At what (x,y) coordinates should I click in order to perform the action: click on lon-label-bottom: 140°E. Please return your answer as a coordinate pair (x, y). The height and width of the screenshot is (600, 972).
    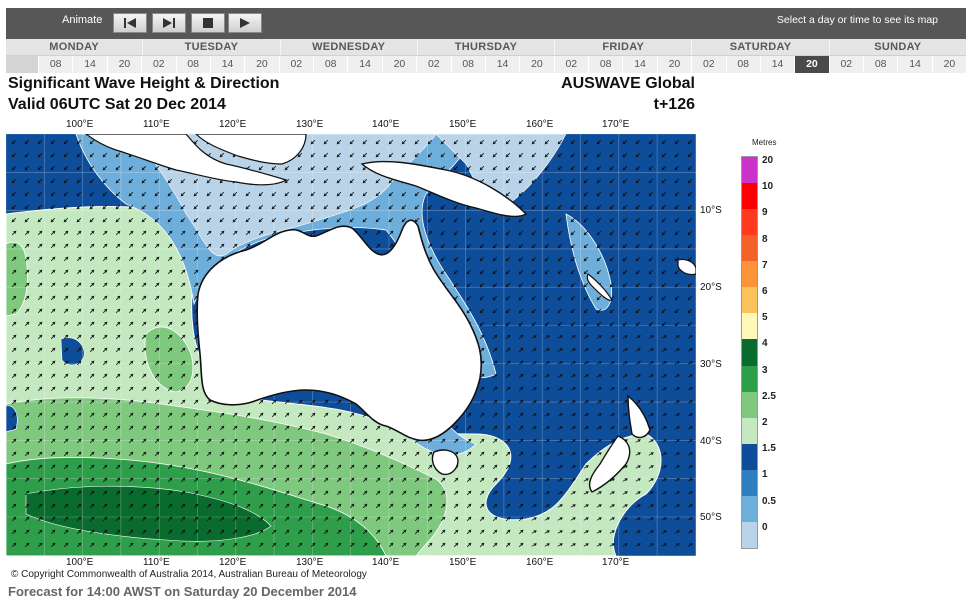
    Looking at the image, I should click on (386, 562).